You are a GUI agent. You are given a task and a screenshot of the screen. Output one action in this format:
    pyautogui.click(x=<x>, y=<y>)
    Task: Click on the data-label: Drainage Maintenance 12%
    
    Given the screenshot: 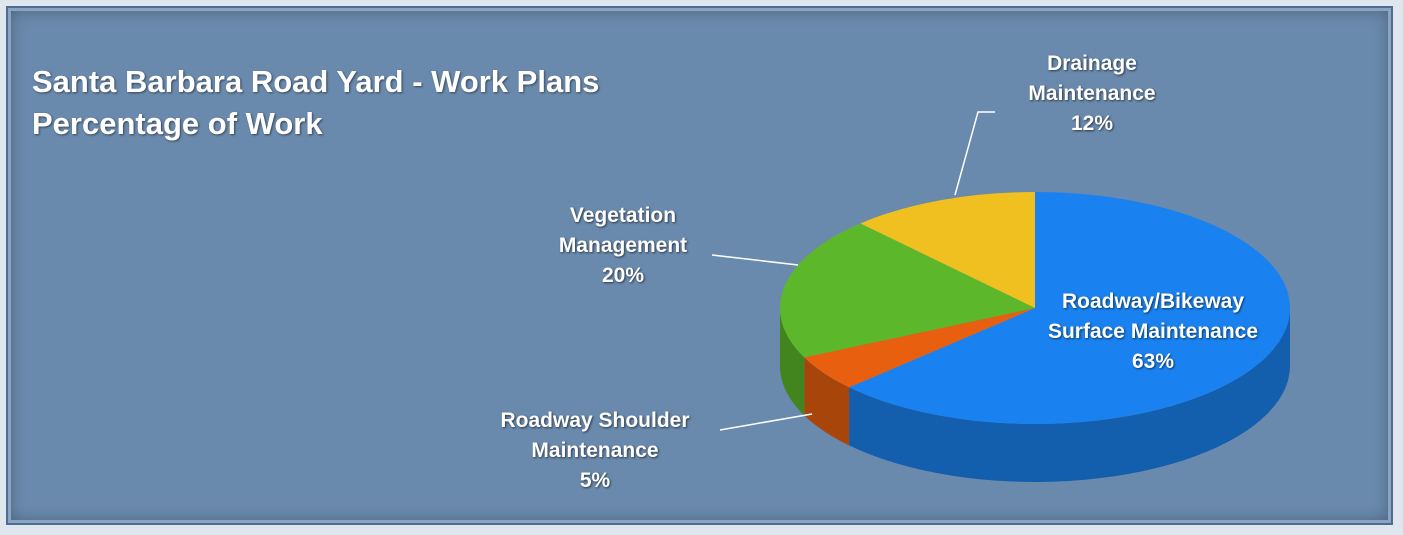 What is the action you would take?
    pyautogui.click(x=1092, y=94)
    